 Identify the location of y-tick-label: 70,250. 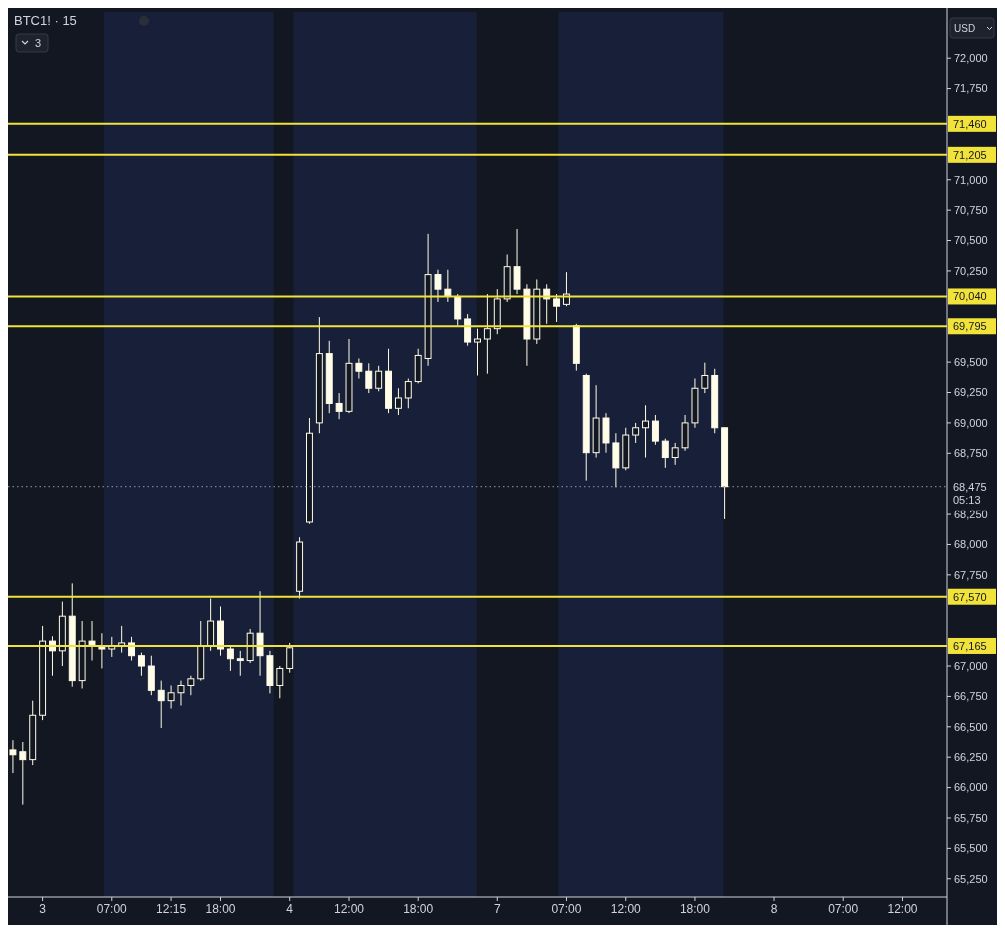
(971, 270).